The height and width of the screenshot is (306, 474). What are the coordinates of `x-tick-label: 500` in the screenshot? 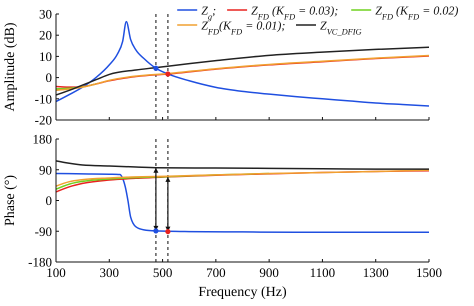 It's located at (162, 272).